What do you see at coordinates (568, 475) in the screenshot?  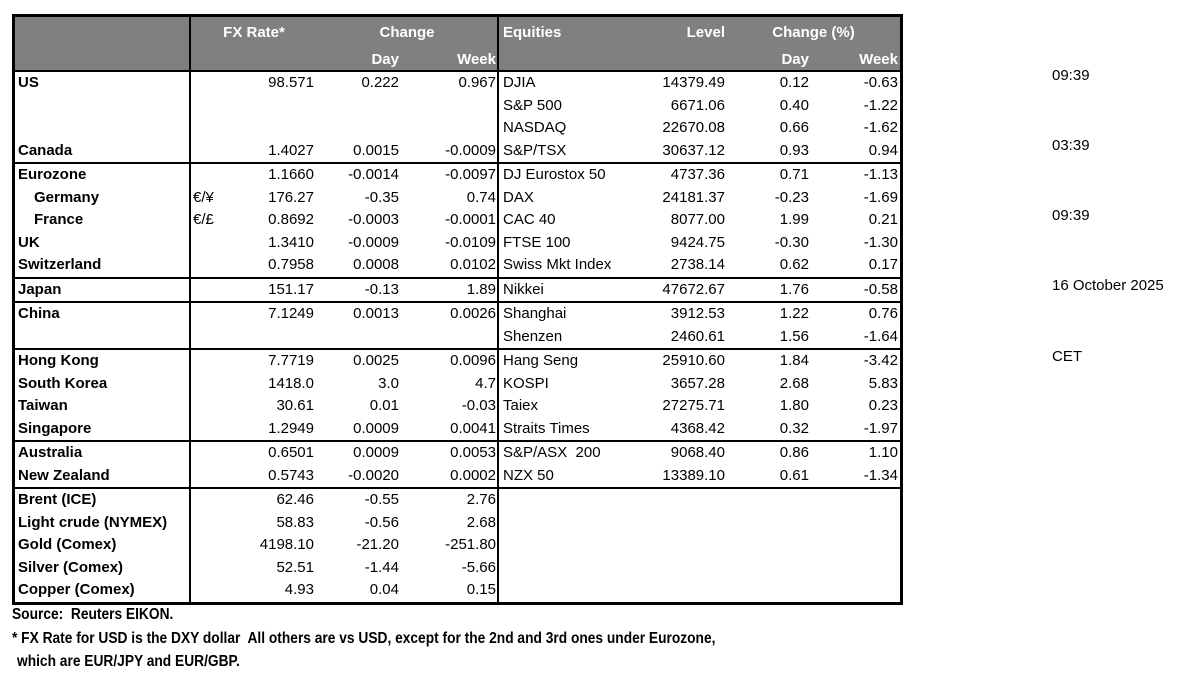 I see `equity-name: NZX 50` at bounding box center [568, 475].